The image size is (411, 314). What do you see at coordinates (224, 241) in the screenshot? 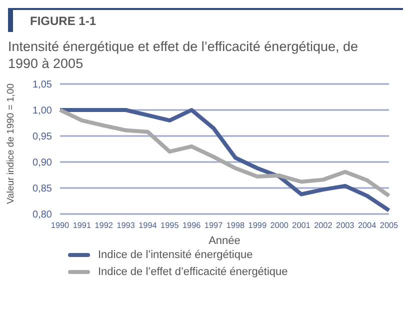
I see `x-axis-title: Année` at bounding box center [224, 241].